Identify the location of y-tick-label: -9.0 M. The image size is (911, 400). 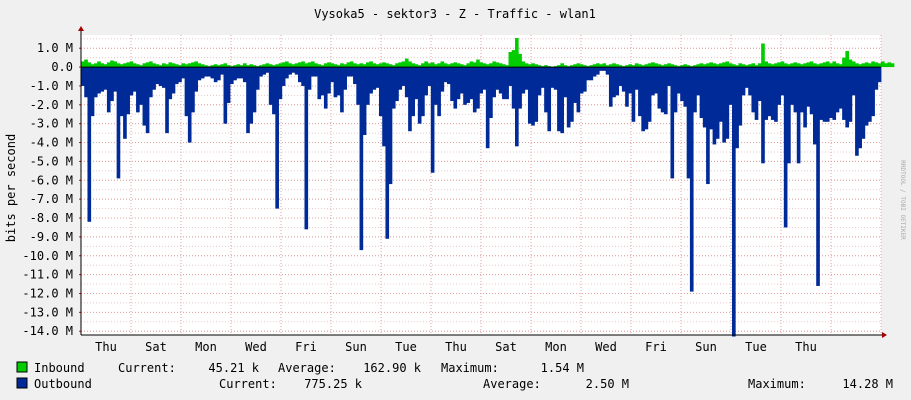
(51, 237).